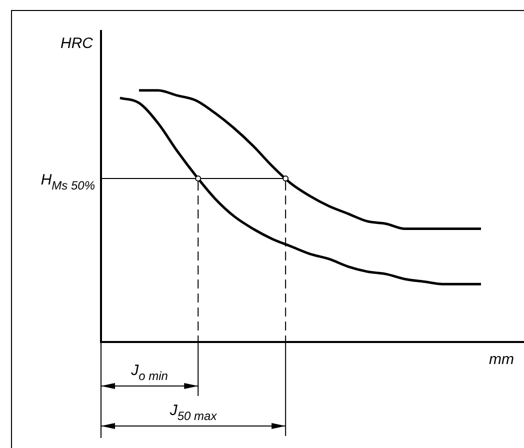 This screenshot has width=524, height=448. Describe the element at coordinates (501, 359) in the screenshot. I see `x-axis-title: mm` at that location.